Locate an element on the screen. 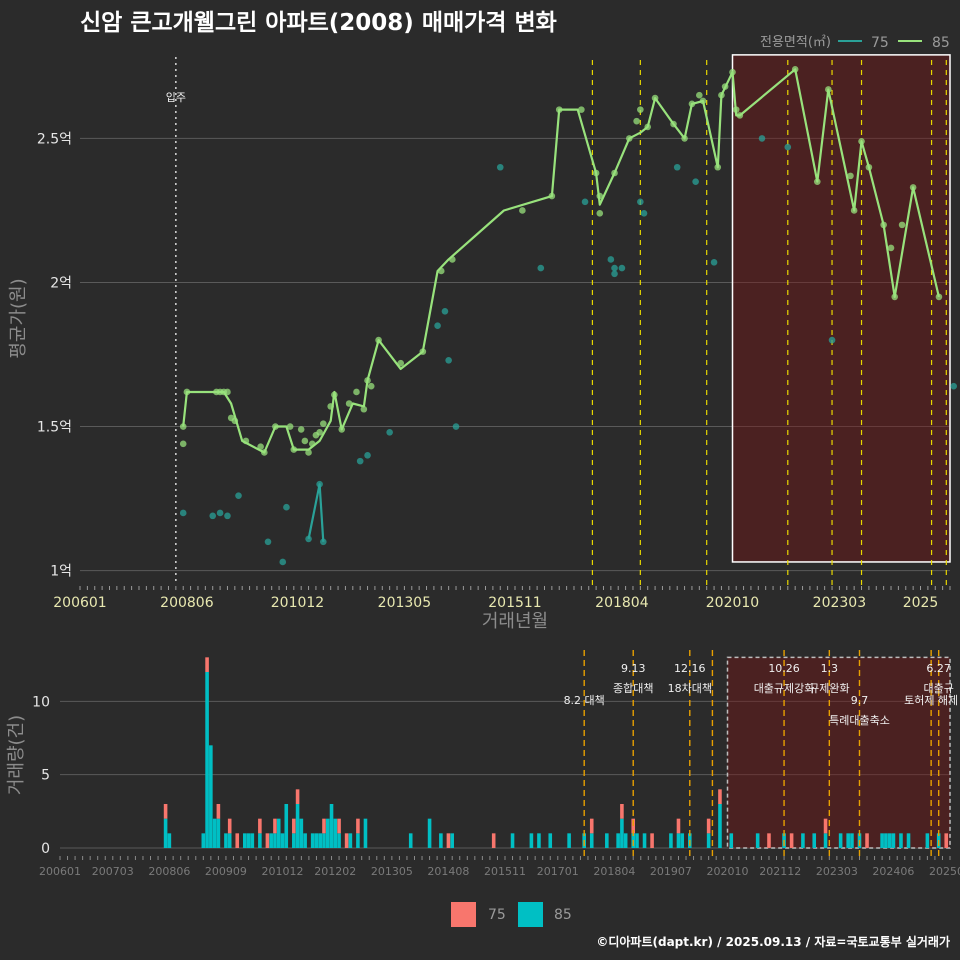 The width and height of the screenshot is (960, 960). legend-title: 전용면적(㎡) is located at coordinates (795, 42).